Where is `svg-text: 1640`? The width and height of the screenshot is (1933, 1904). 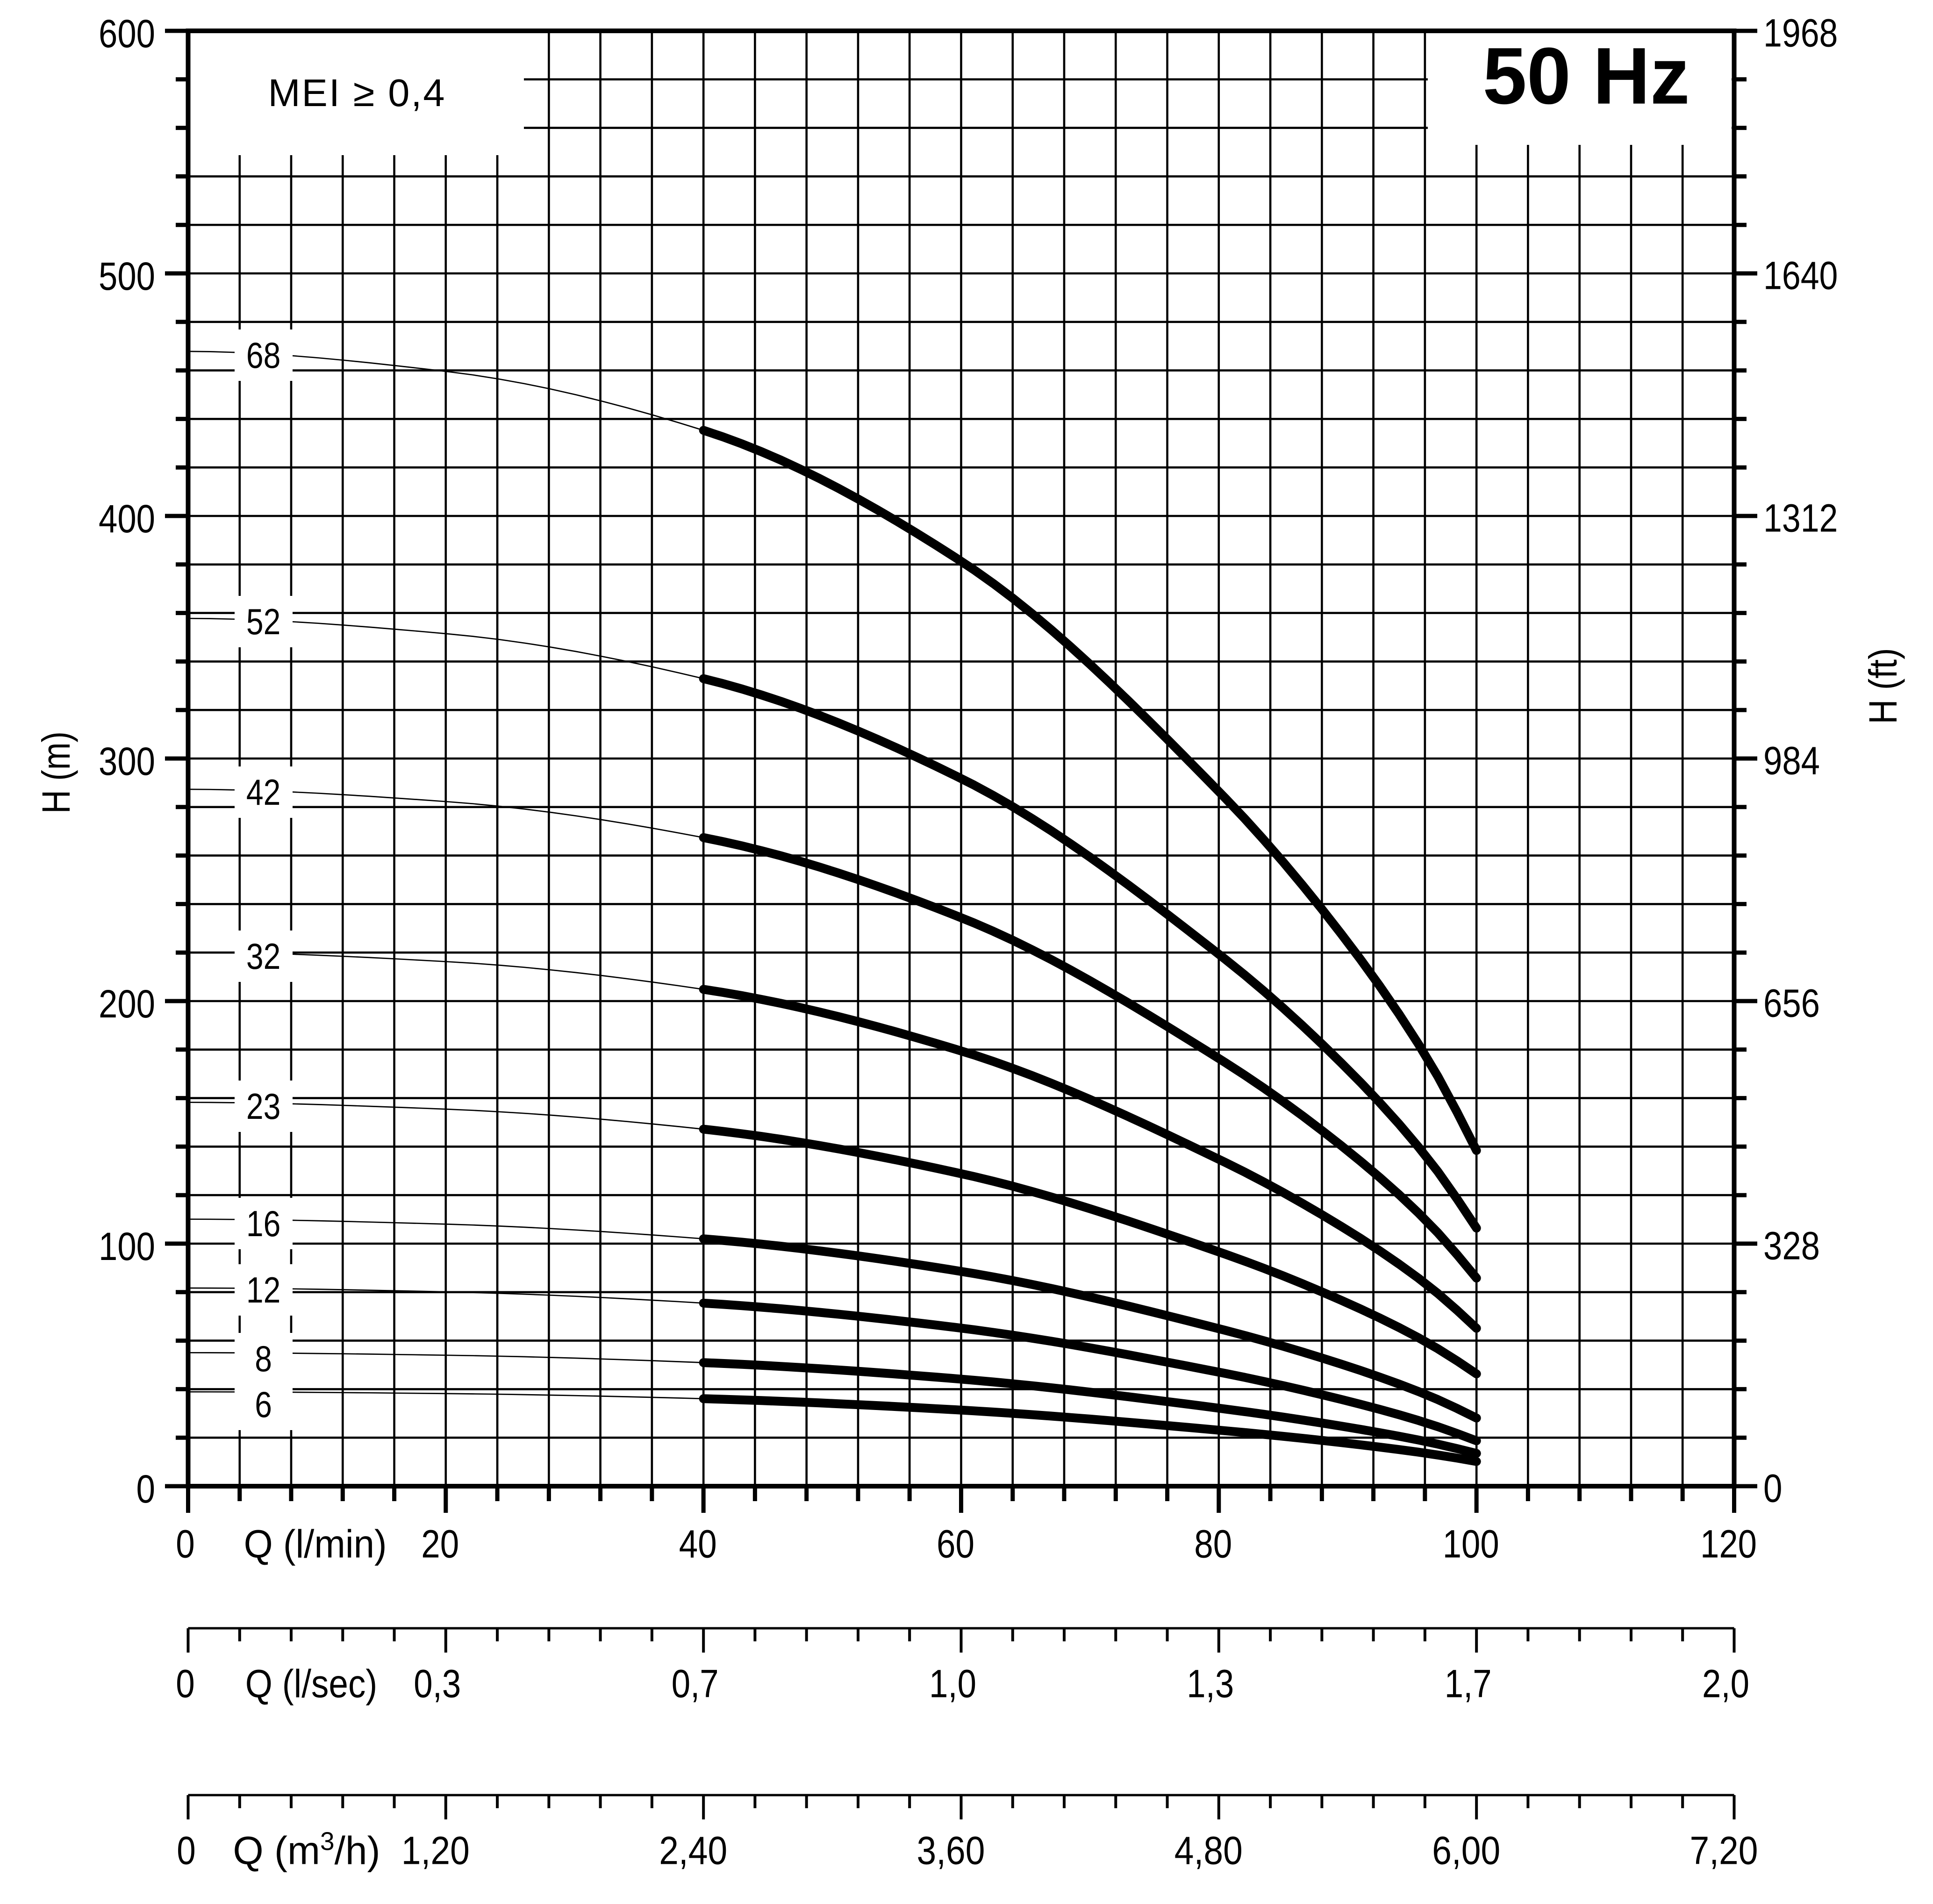 svg-text: 1640 is located at coordinates (1800, 275).